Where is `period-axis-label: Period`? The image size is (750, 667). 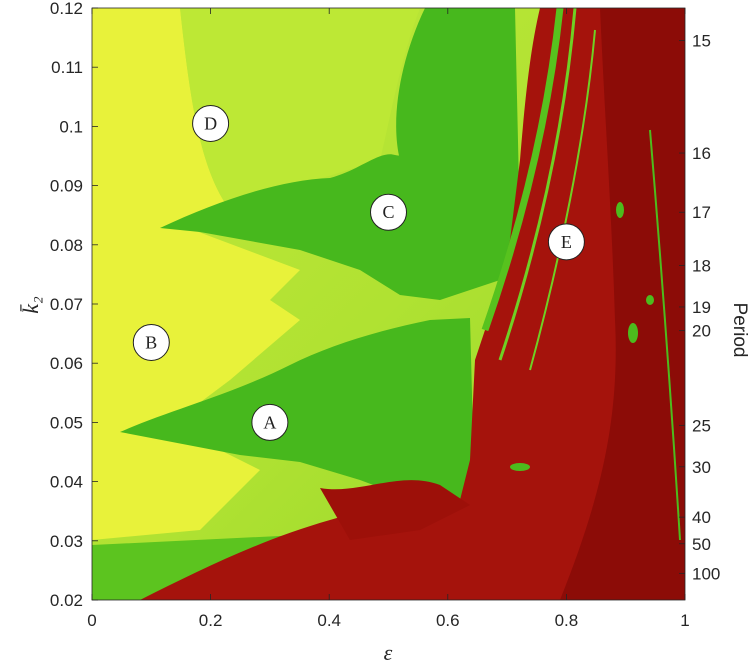 period-axis-label: Period is located at coordinates (739, 330).